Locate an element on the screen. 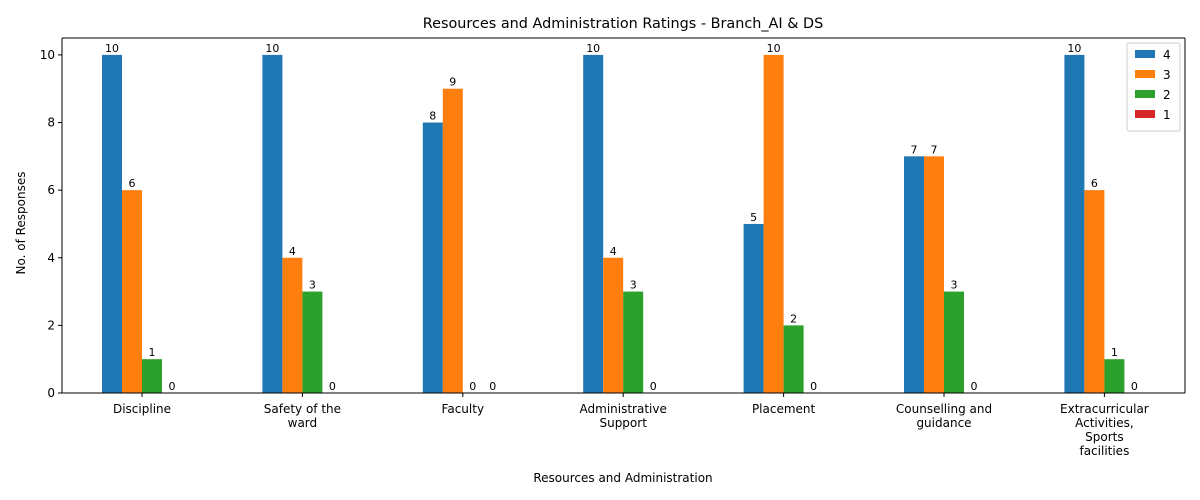 The image size is (1200, 500). x-tick-label: Faculty is located at coordinates (463, 409).